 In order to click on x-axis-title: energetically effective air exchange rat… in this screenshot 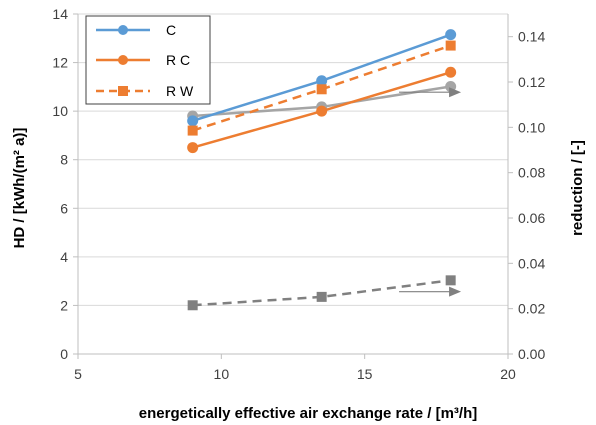, I will do `click(308, 413)`.